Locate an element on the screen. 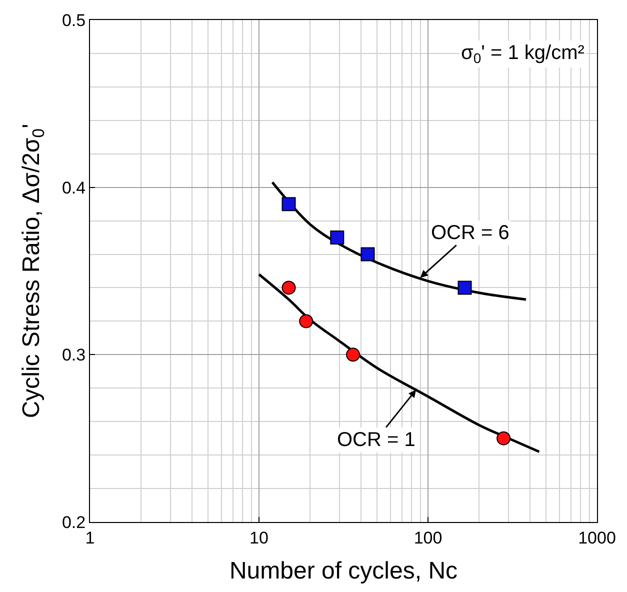 The width and height of the screenshot is (627, 592). x-tick-label: 1 is located at coordinates (90, 538).